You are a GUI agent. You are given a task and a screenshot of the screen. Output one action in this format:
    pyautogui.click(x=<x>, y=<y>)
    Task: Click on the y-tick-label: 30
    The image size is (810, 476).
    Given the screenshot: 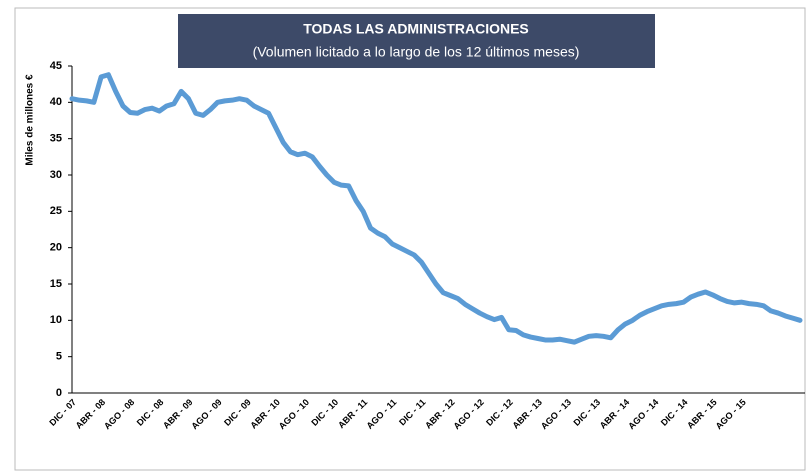 What is the action you would take?
    pyautogui.click(x=56, y=175)
    